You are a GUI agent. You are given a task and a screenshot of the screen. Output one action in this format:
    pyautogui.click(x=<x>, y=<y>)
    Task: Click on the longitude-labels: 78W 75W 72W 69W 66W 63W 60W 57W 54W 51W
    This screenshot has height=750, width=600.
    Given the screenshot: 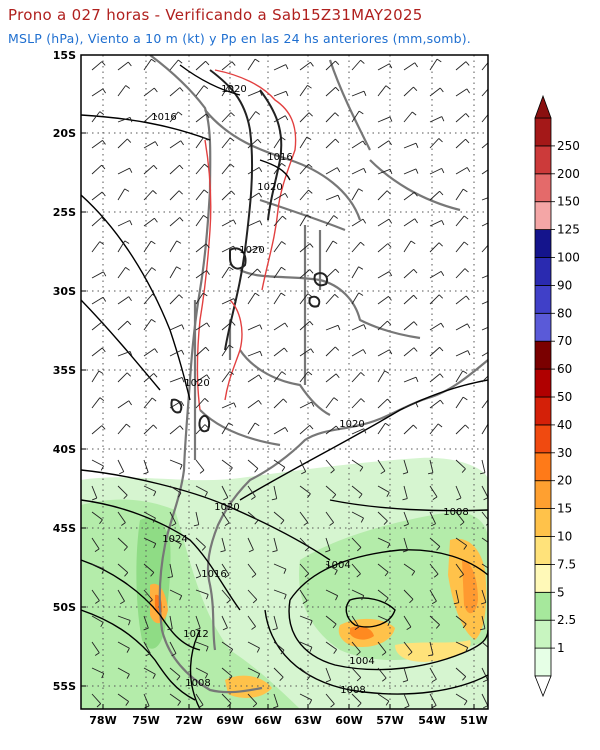 What is the action you would take?
    pyautogui.click(x=288, y=715)
    